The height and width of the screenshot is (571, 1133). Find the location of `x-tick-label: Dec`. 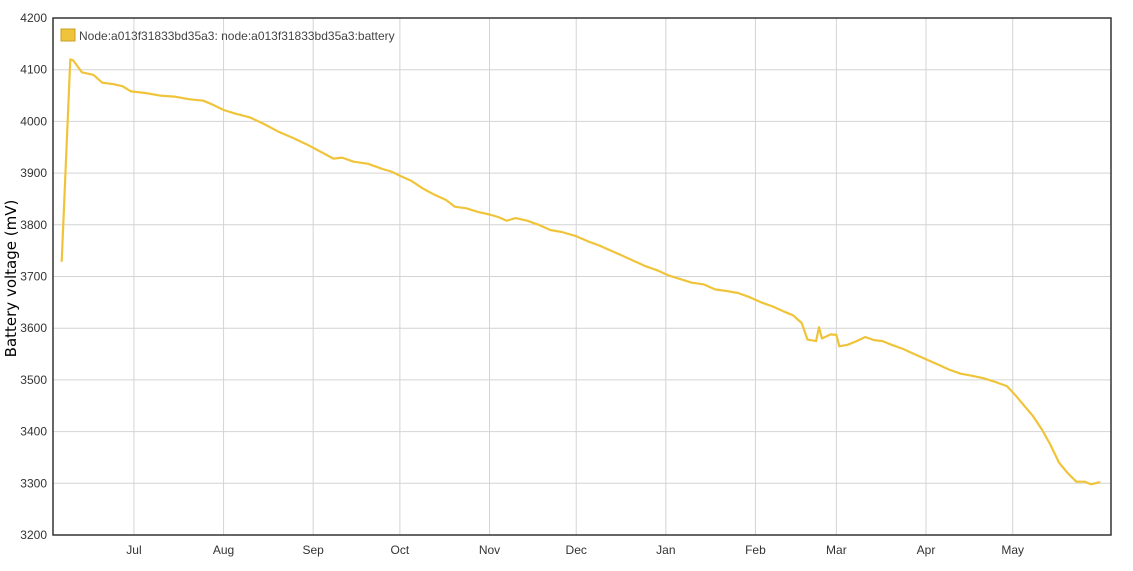

x-tick-label: Dec is located at coordinates (576, 550).